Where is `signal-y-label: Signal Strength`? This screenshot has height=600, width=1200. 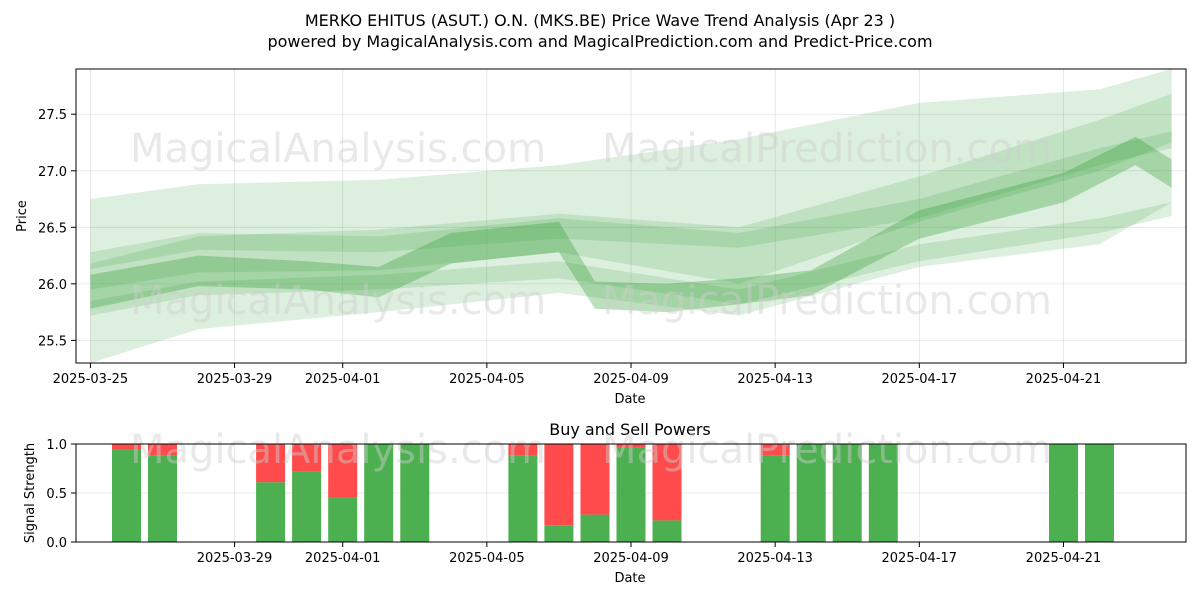 signal-y-label: Signal Strength is located at coordinates (30, 493).